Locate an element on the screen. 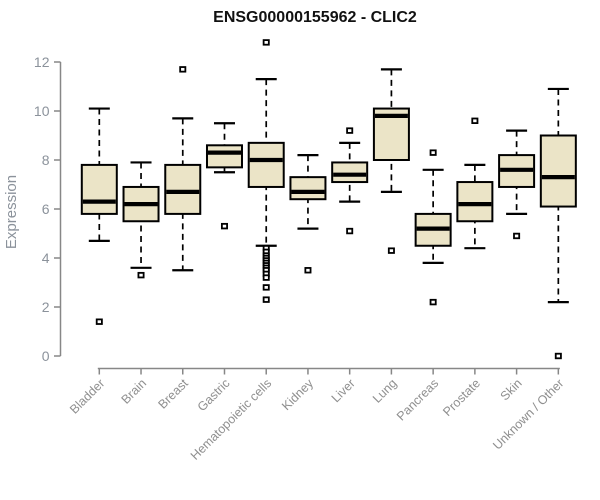 Image resolution: width=600 pixels, height=500 pixels. x-tick-label: Gastric is located at coordinates (214, 395).